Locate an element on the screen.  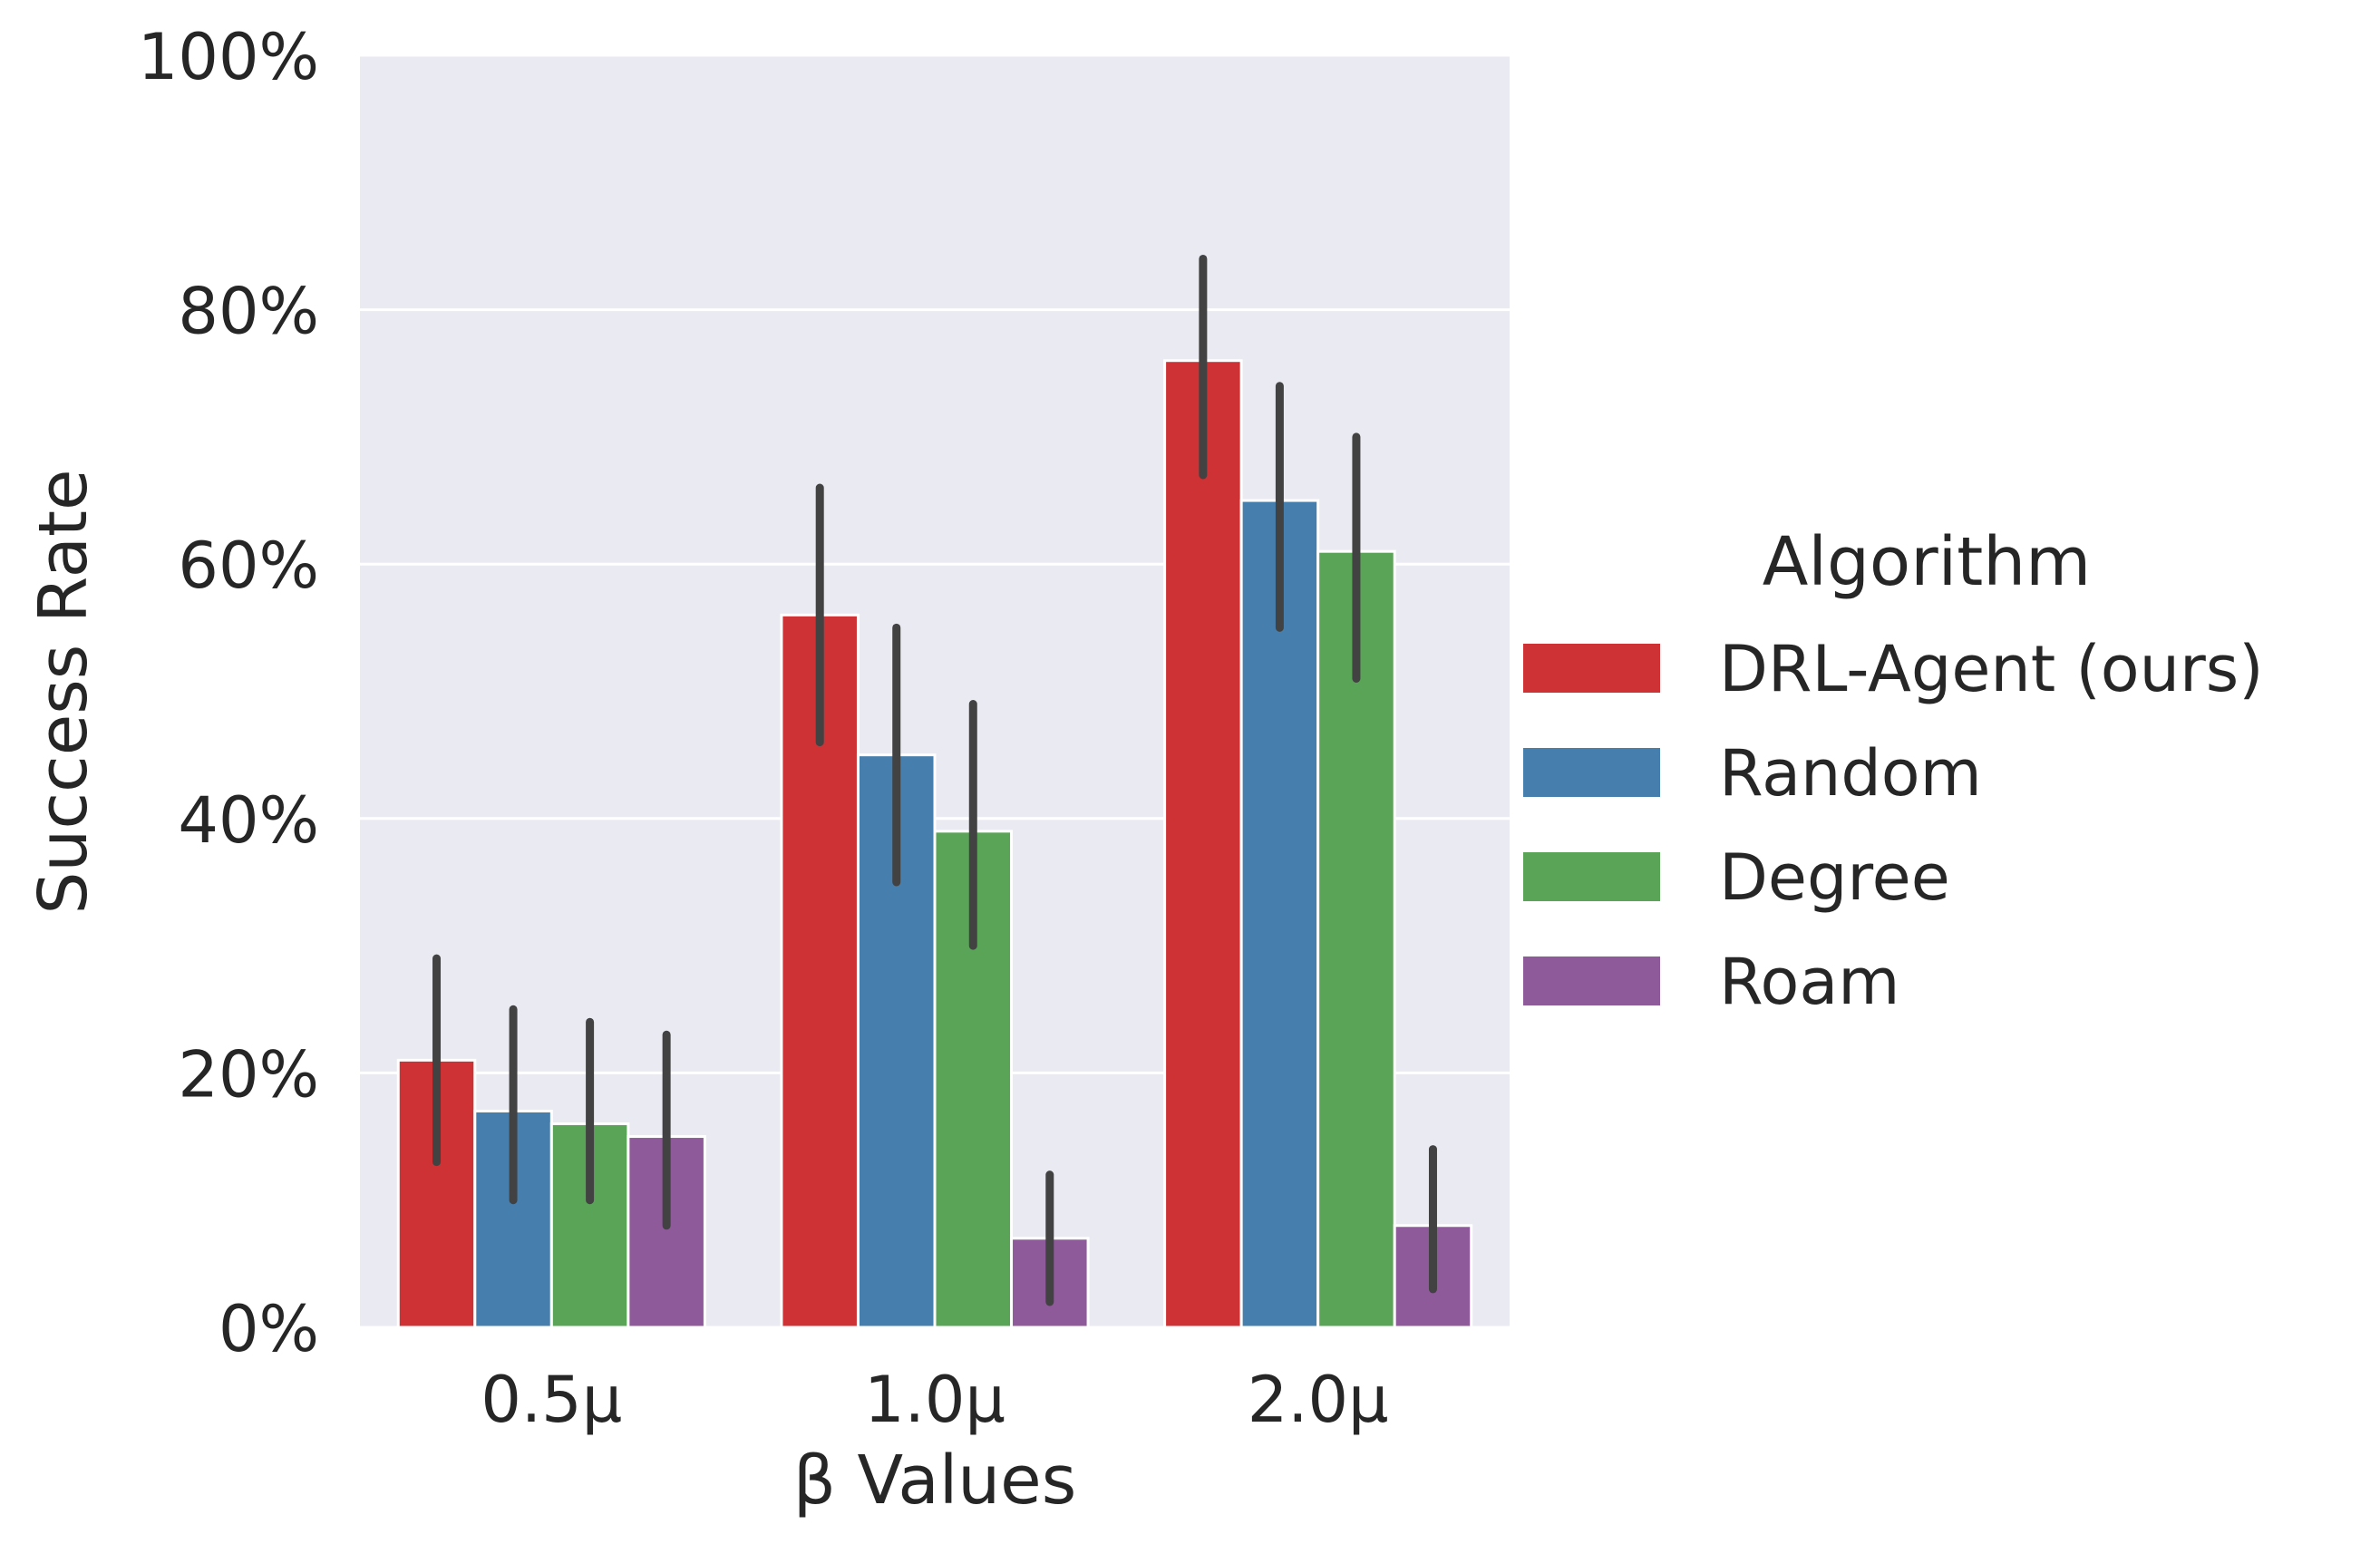
legend-label: Roam is located at coordinates (1809, 982).